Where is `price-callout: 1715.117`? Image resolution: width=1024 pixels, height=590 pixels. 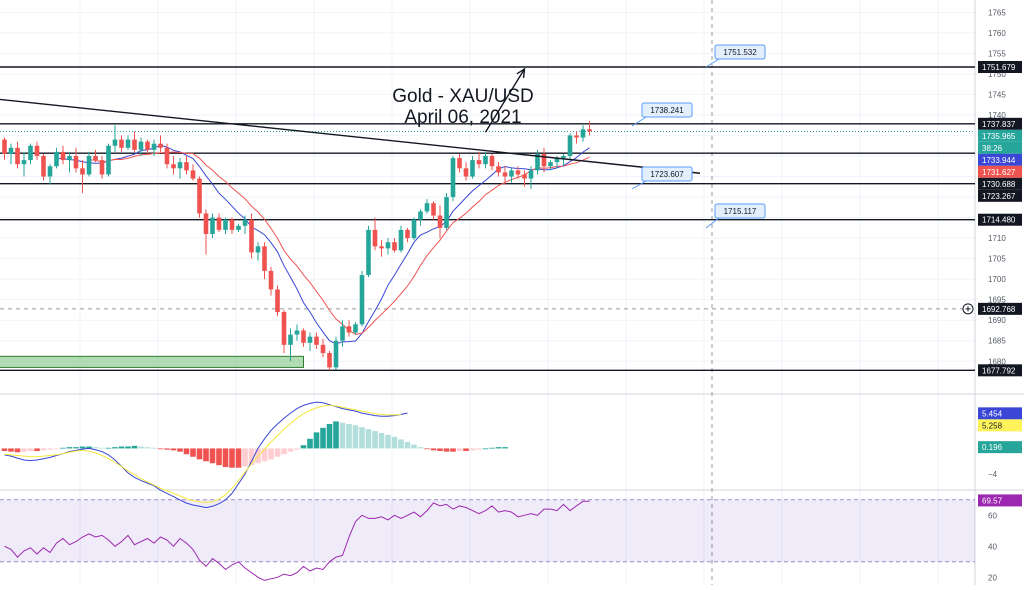 price-callout: 1715.117 is located at coordinates (735, 216).